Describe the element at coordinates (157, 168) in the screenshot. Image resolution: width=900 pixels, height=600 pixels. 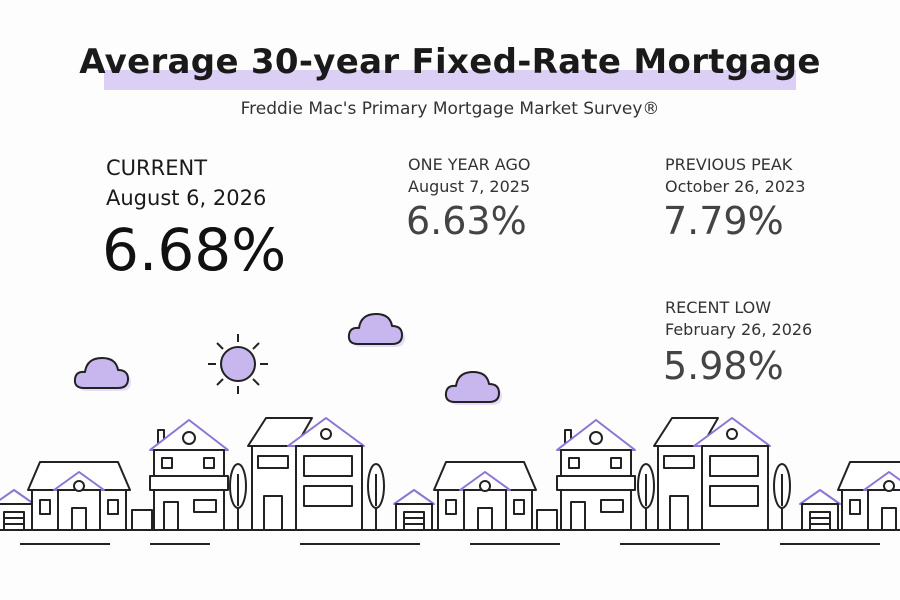
I see `stat-label: CURRENT` at that location.